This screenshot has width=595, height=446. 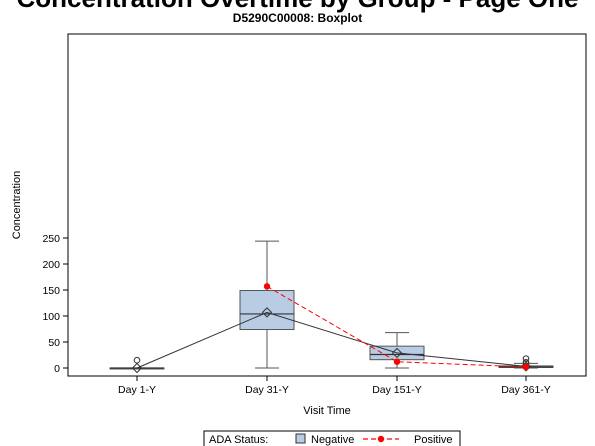 What do you see at coordinates (51, 265) in the screenshot?
I see `y-tick-label: 200` at bounding box center [51, 265].